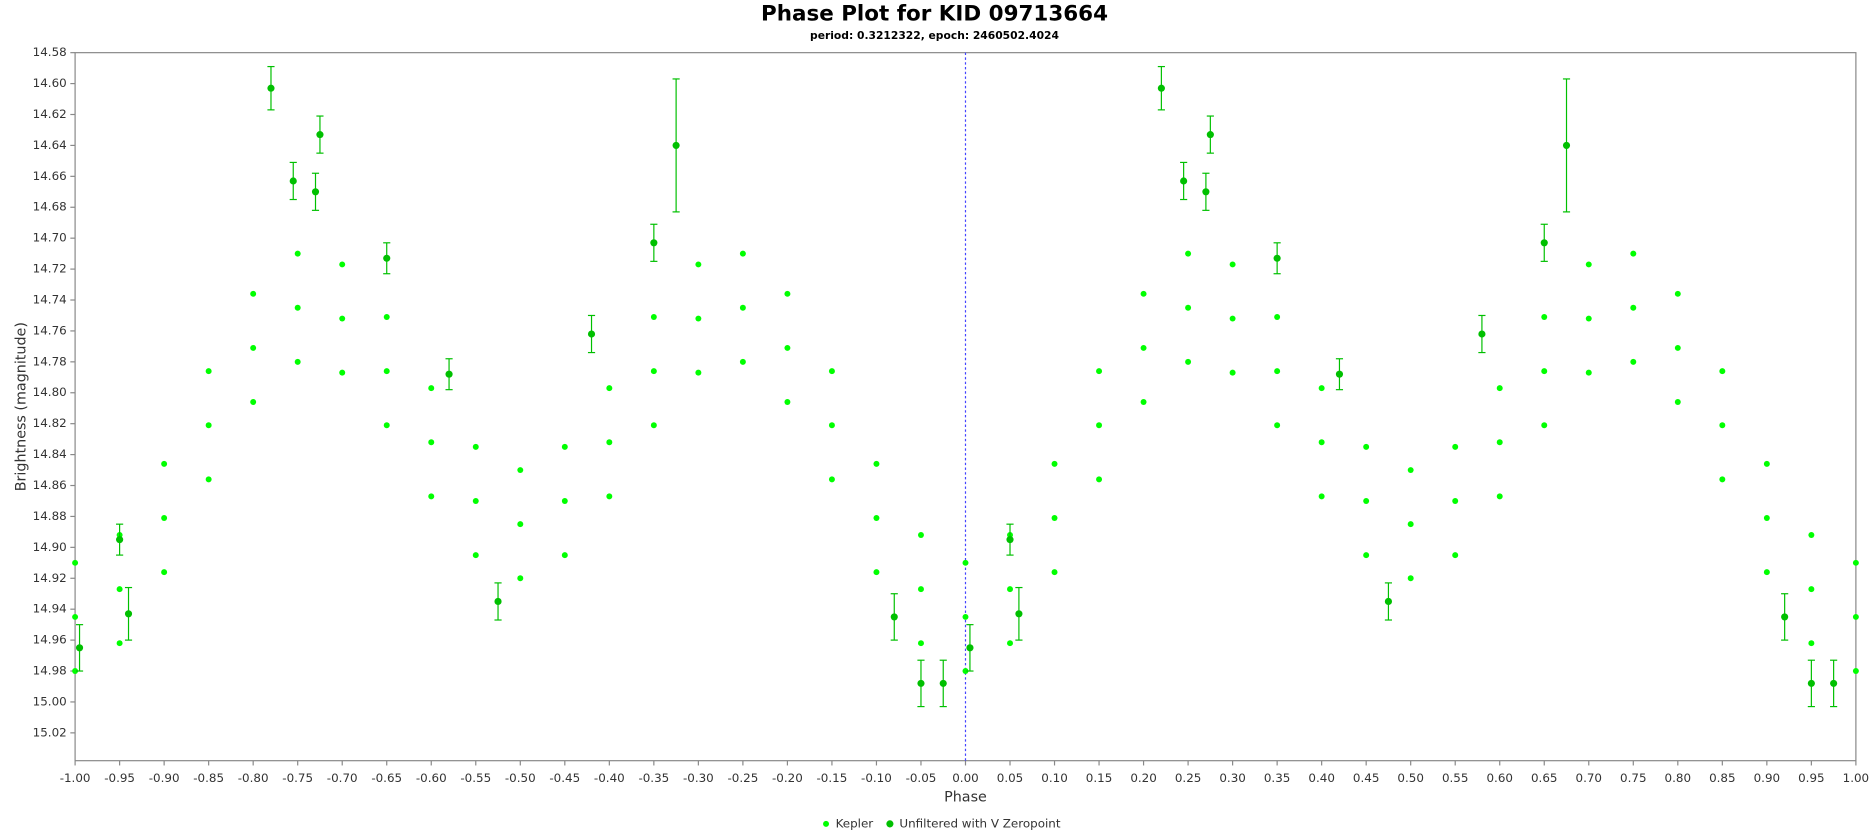  I want to click on x-tick-label: -0.75, so click(297, 778).